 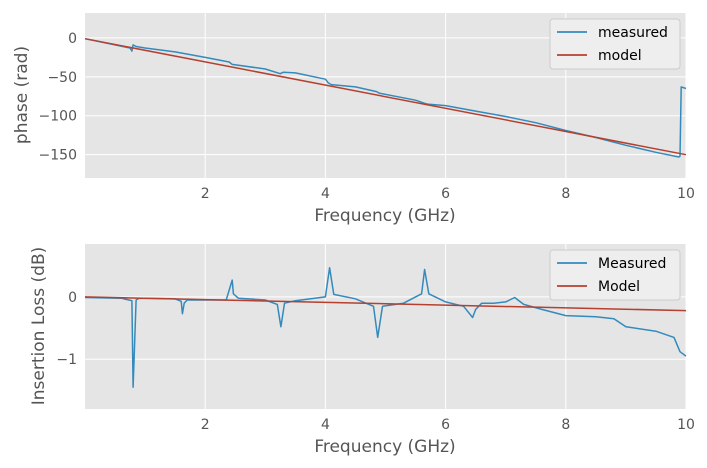 I want to click on phase-ytick-label: −100, so click(x=58, y=117).